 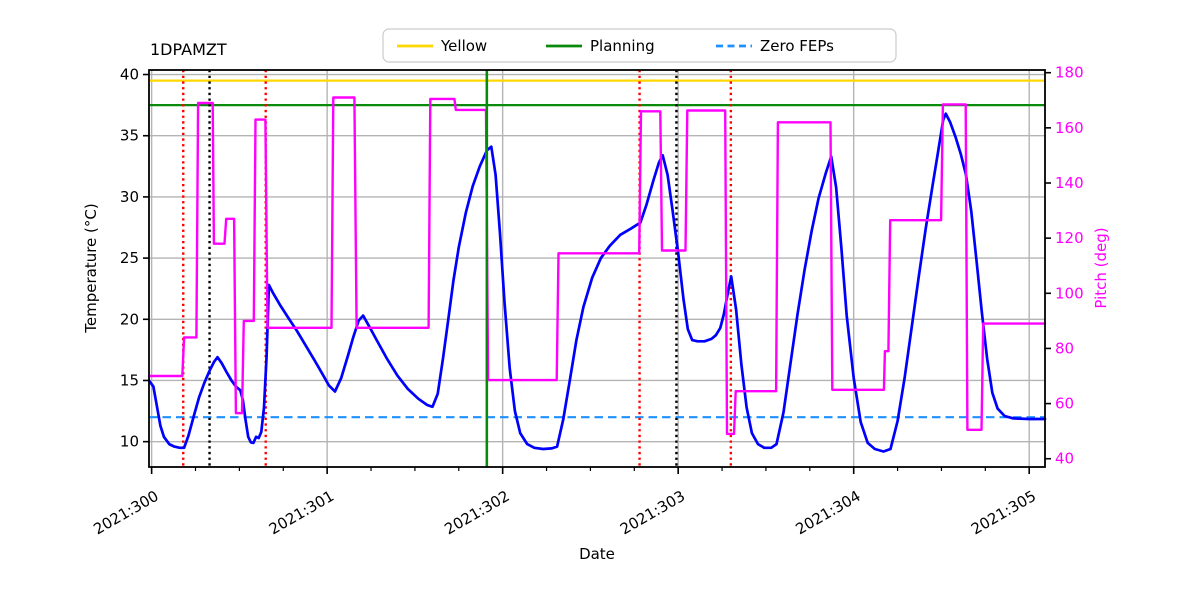 I want to click on x-tick-label: 2021:300, so click(x=125, y=513).